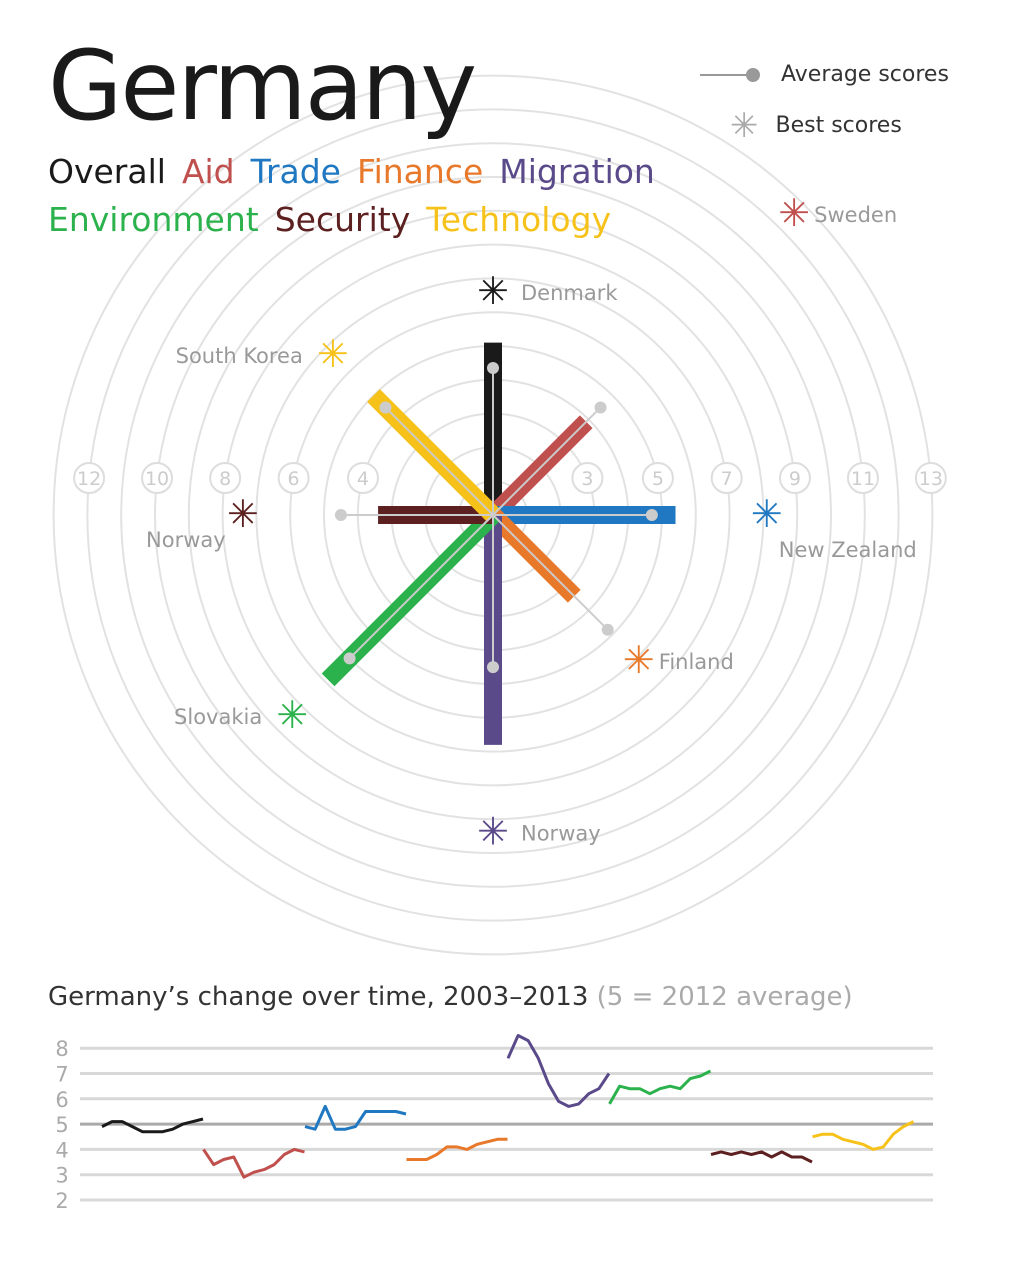 This screenshot has height=1261, width=1024. I want to click on line-chart-title-text: Germany’s change over time, 2003–2013, so click(318, 997).